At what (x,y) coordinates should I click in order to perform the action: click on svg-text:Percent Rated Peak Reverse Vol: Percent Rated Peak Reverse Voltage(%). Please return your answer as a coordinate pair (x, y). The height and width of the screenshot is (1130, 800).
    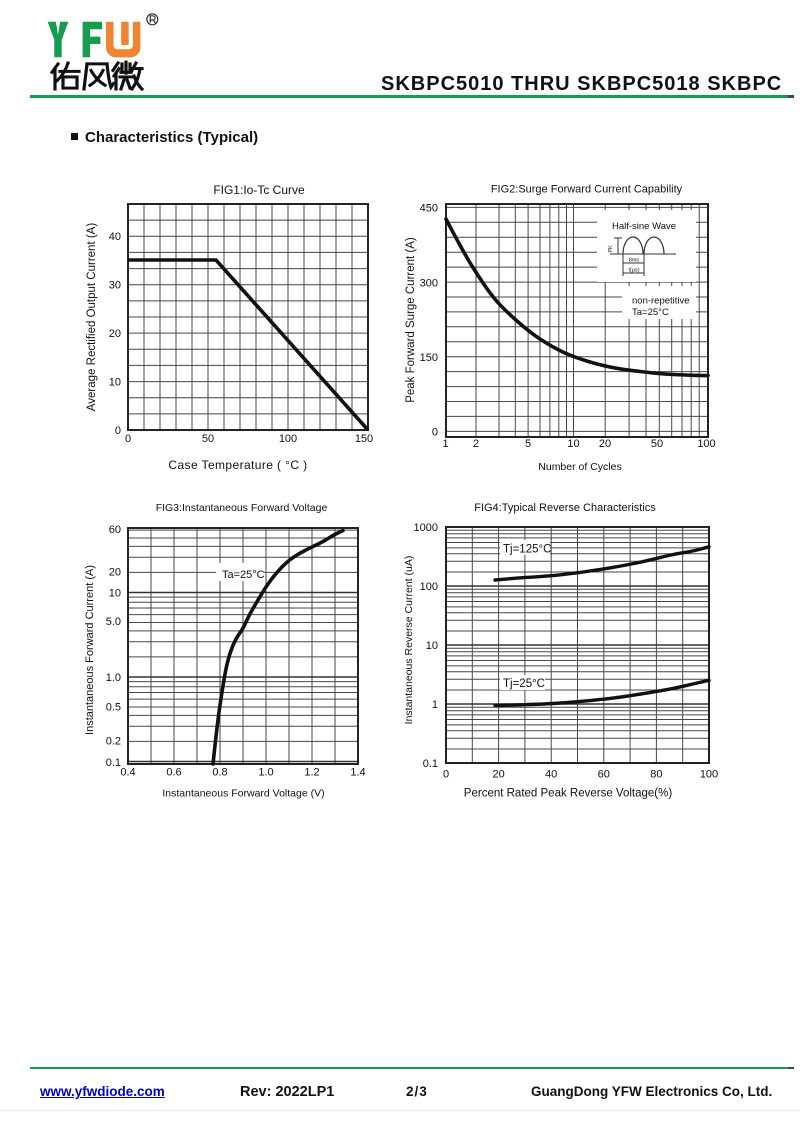
    Looking at the image, I should click on (568, 794).